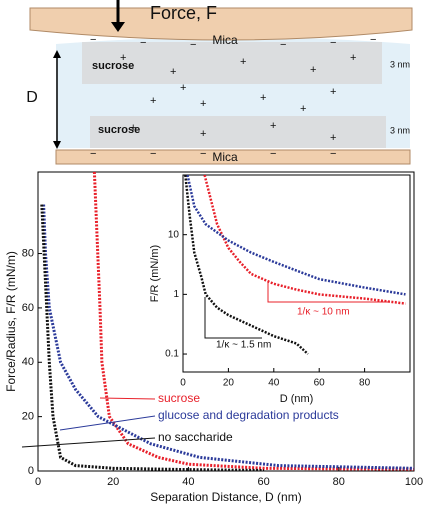 This screenshot has height=510, width=425. I want to click on y-tick-label: 40, so click(28, 362).